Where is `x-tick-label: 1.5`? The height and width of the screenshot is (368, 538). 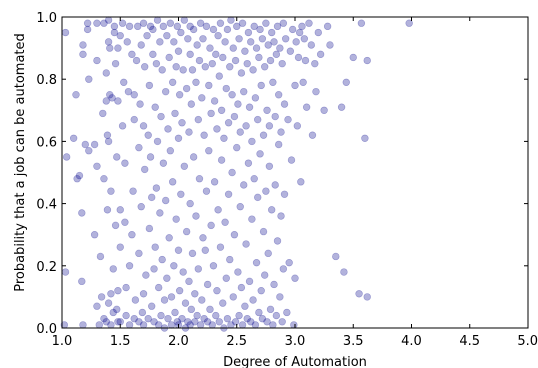 x-tick-label: 1.5 is located at coordinates (120, 341).